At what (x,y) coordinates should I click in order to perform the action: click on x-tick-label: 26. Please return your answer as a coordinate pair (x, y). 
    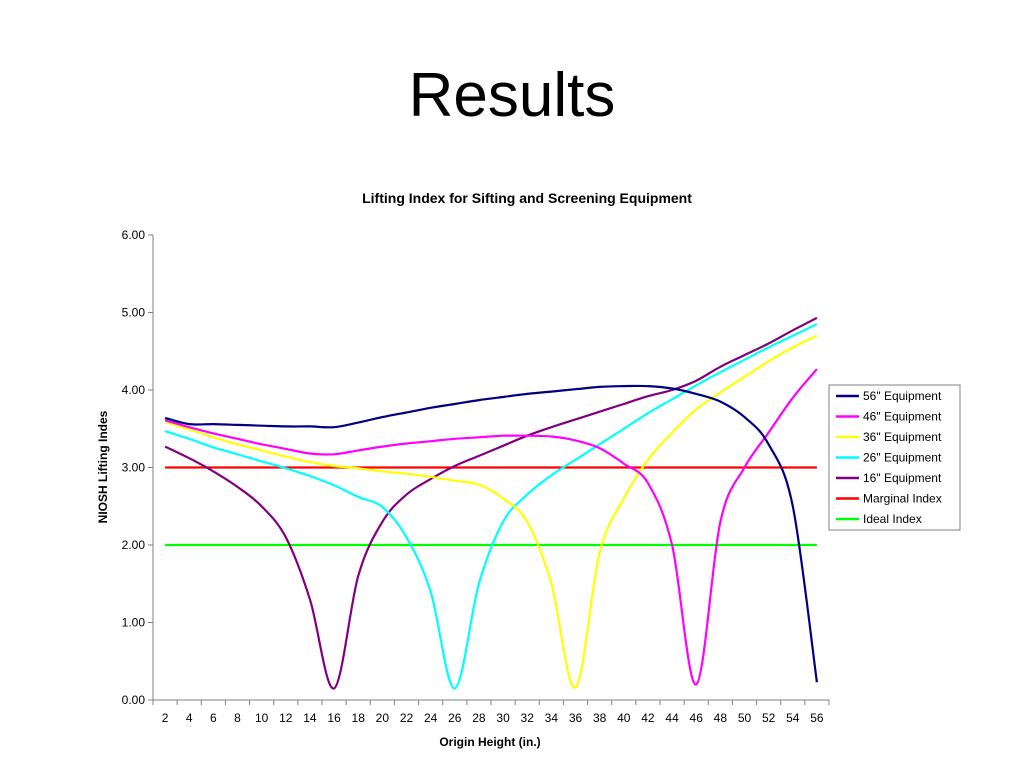
    Looking at the image, I should click on (455, 718).